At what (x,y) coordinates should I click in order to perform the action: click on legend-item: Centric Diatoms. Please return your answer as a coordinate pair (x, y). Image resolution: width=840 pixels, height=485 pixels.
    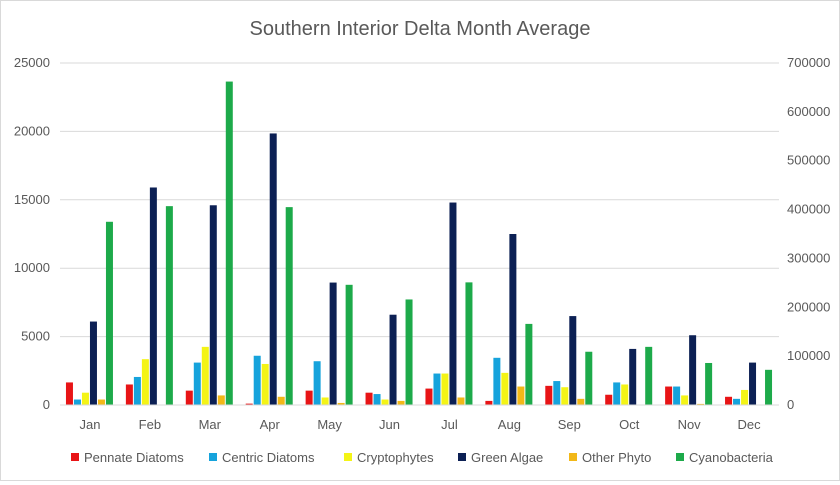
    Looking at the image, I should click on (262, 457).